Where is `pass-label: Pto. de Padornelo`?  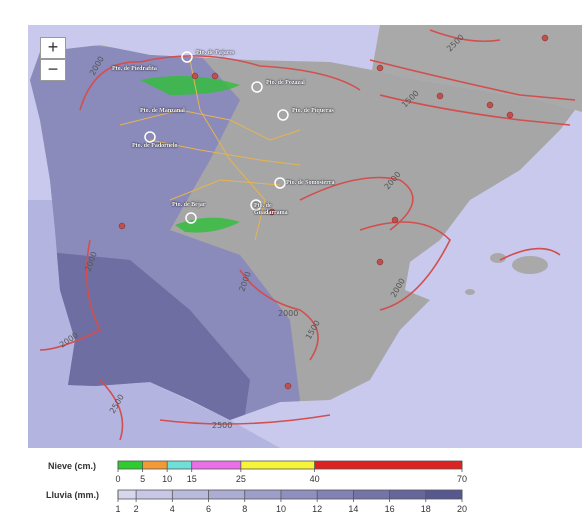
pass-label: Pto. de Padornelo is located at coordinates (155, 146).